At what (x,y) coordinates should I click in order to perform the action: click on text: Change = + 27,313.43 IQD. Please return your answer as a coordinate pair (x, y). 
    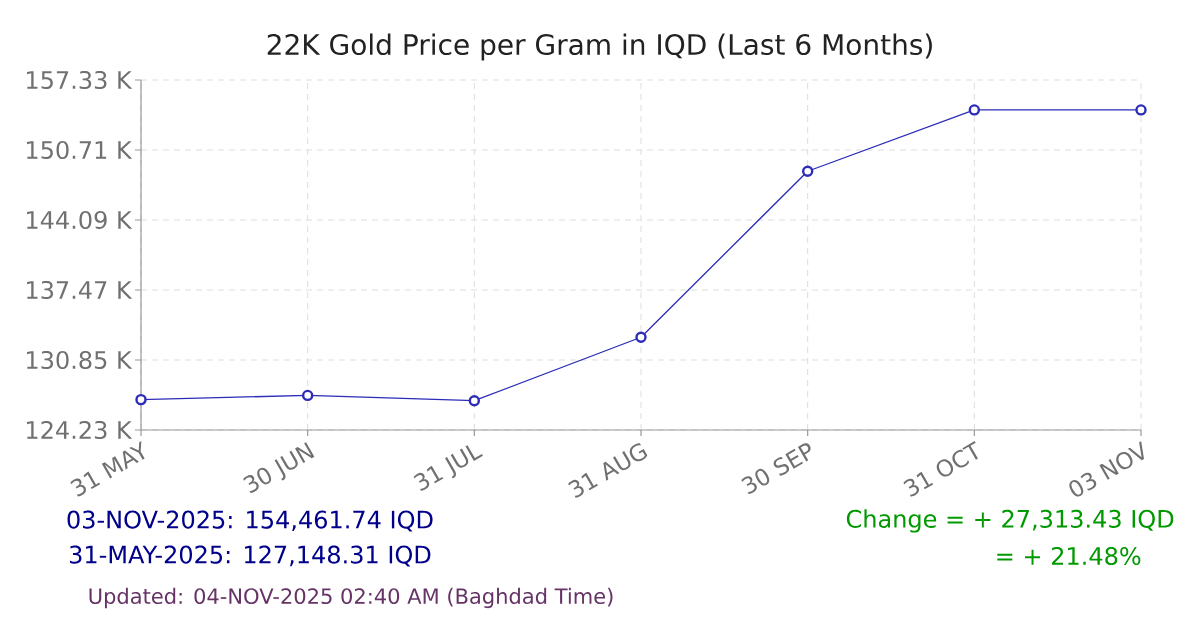
    Looking at the image, I should click on (1010, 521).